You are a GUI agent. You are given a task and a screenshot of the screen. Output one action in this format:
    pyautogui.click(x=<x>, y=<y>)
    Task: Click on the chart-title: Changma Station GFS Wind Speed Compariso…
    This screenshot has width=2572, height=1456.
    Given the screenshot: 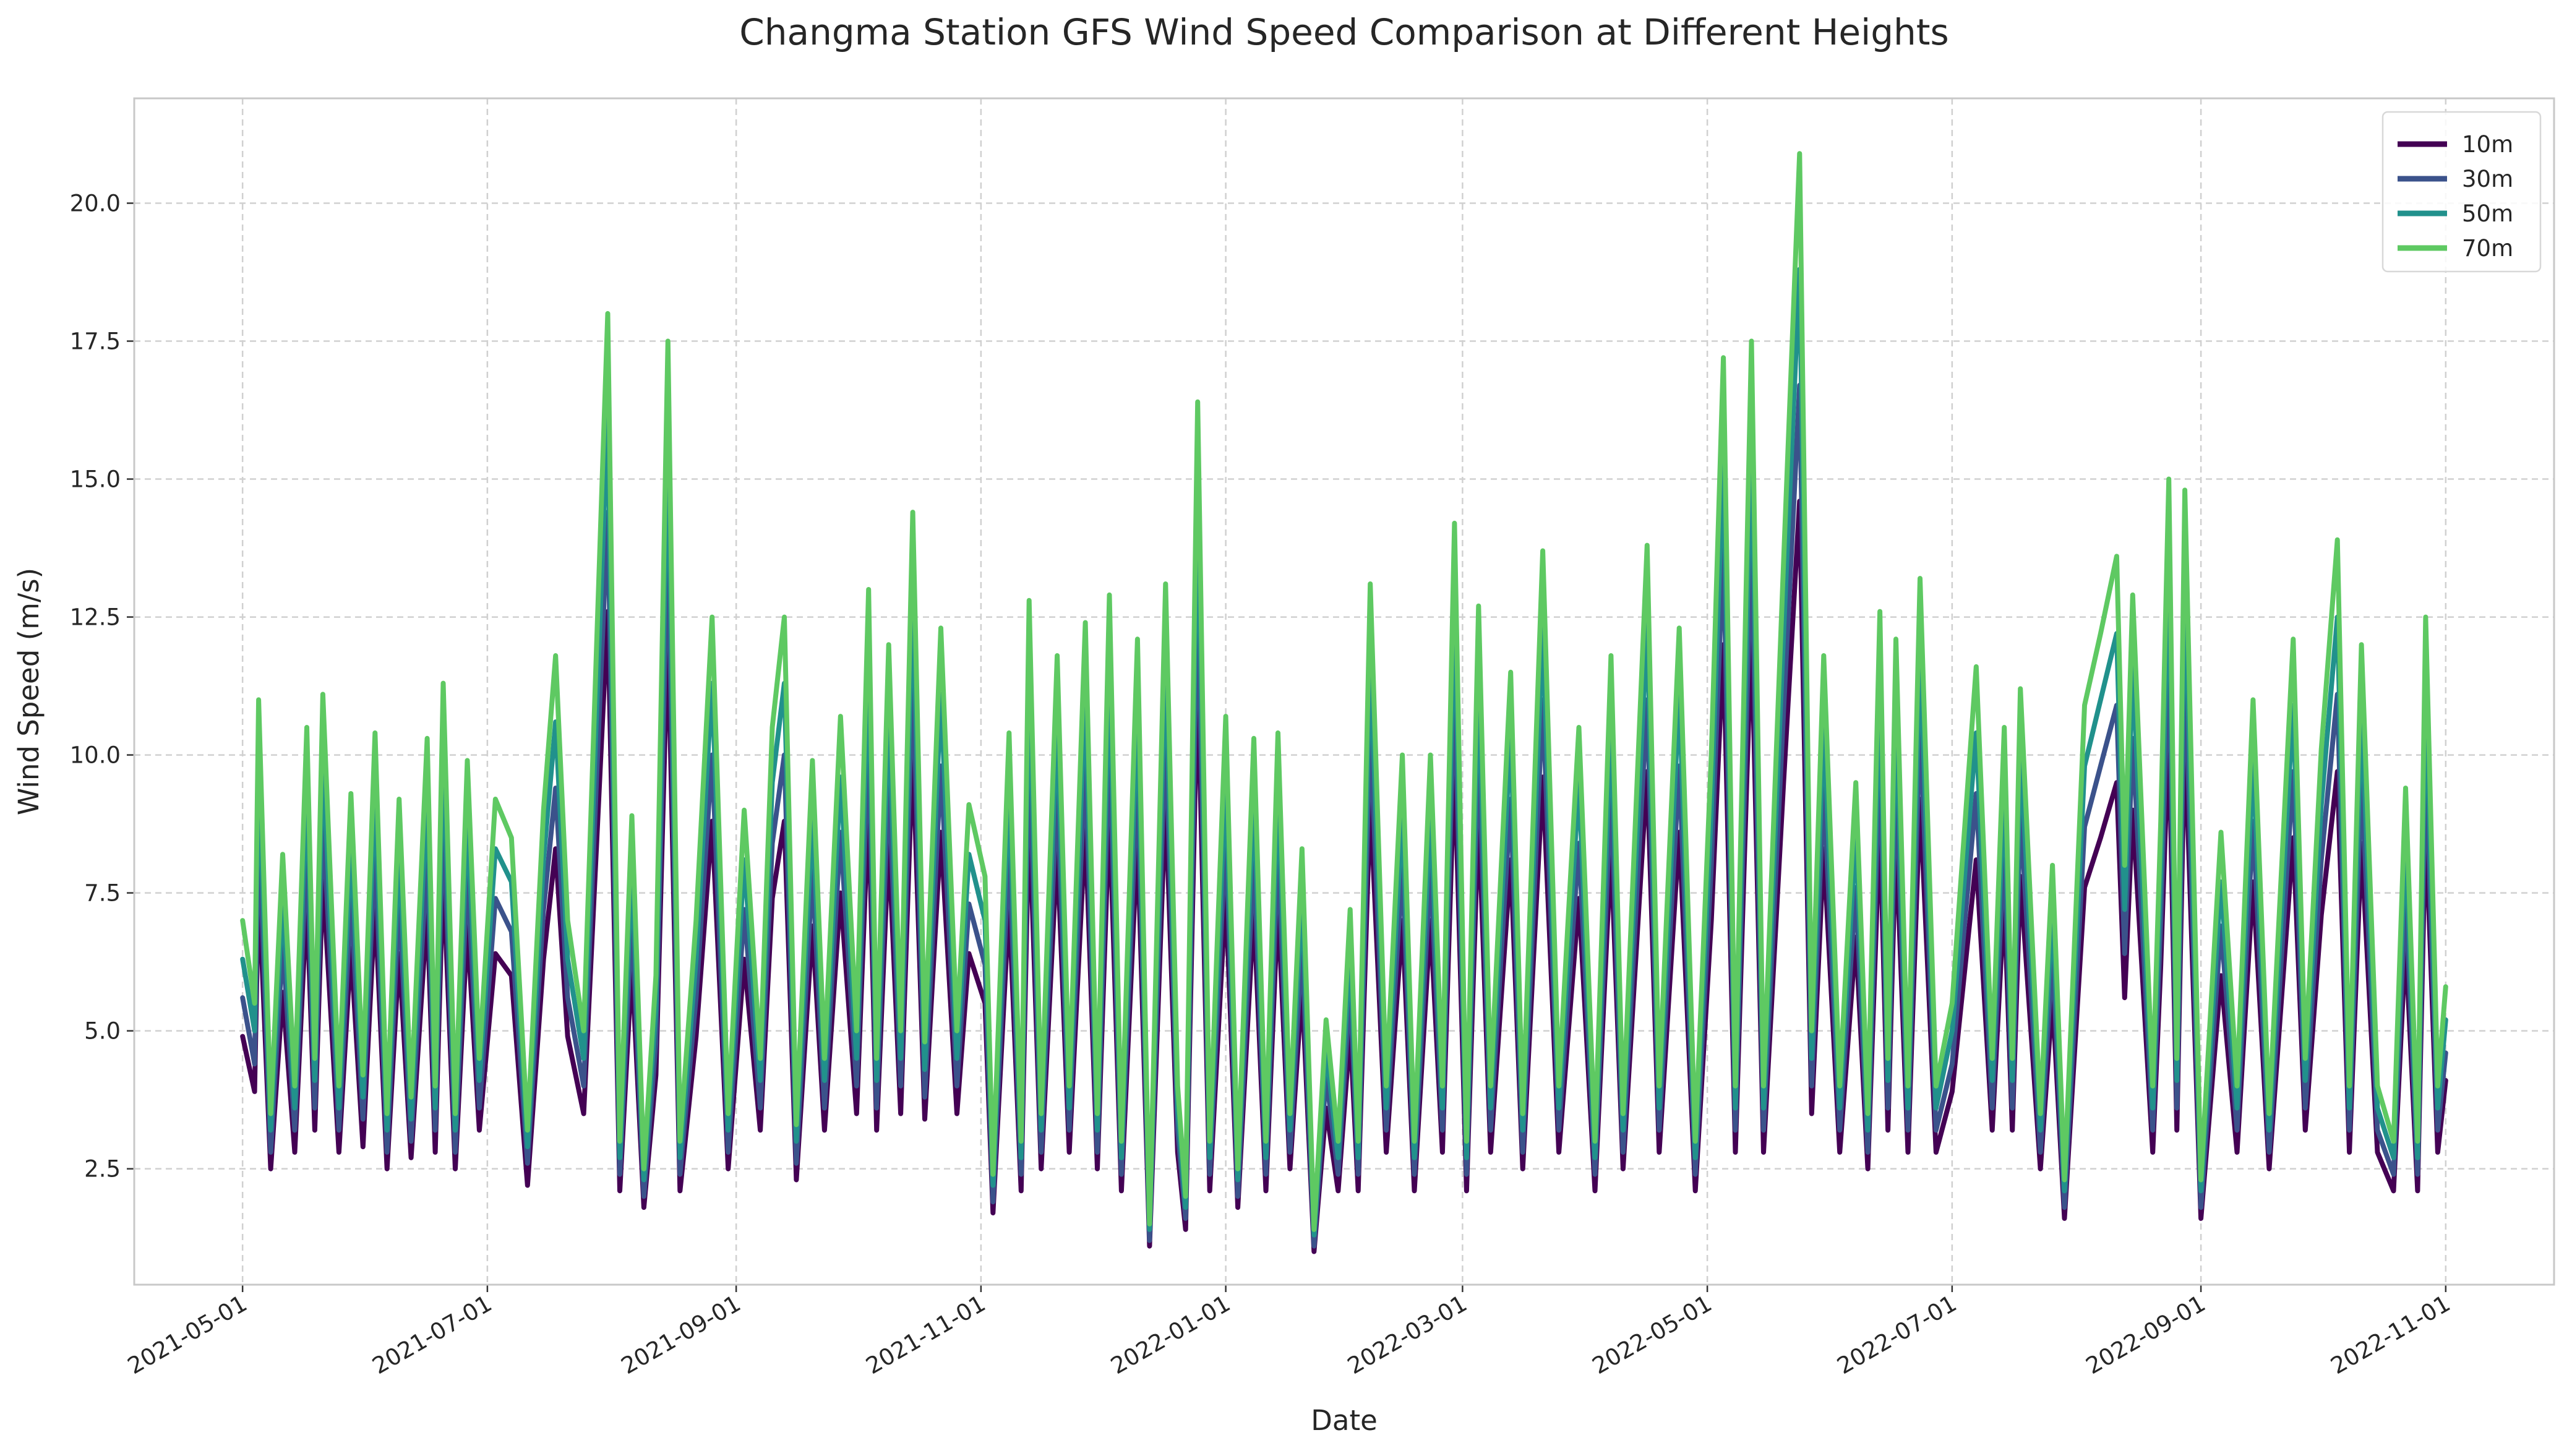 What is the action you would take?
    pyautogui.click(x=1343, y=32)
    